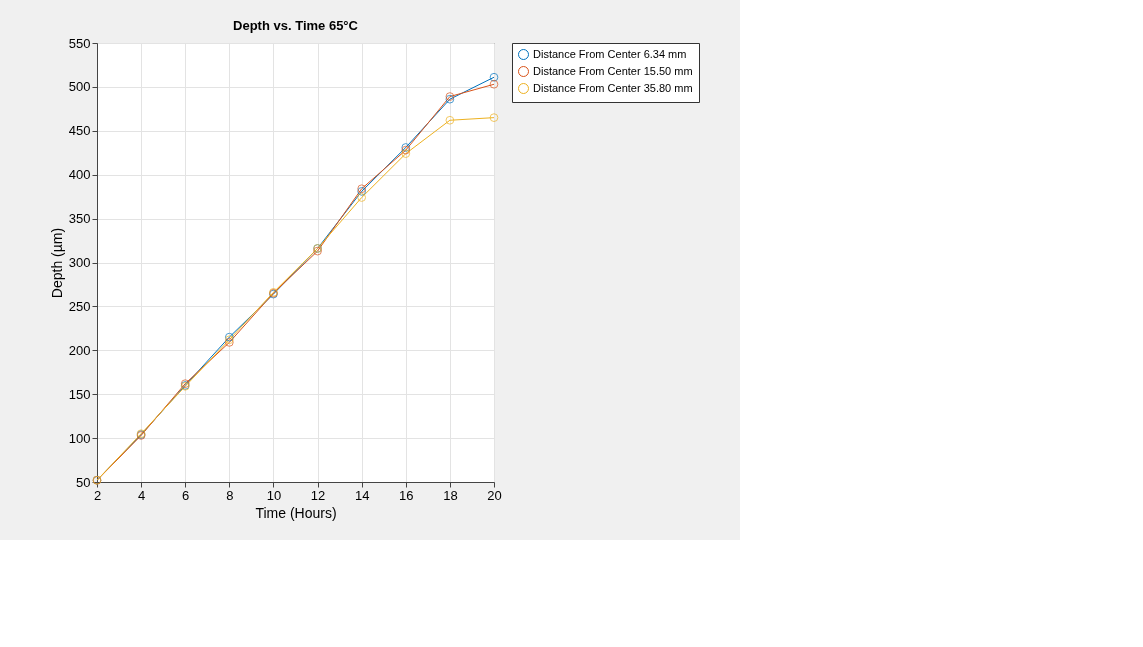 Image resolution: width=1143 pixels, height=647 pixels. Describe the element at coordinates (610, 53) in the screenshot. I see `legend-label: Distance From Center 6.34 mm` at that location.